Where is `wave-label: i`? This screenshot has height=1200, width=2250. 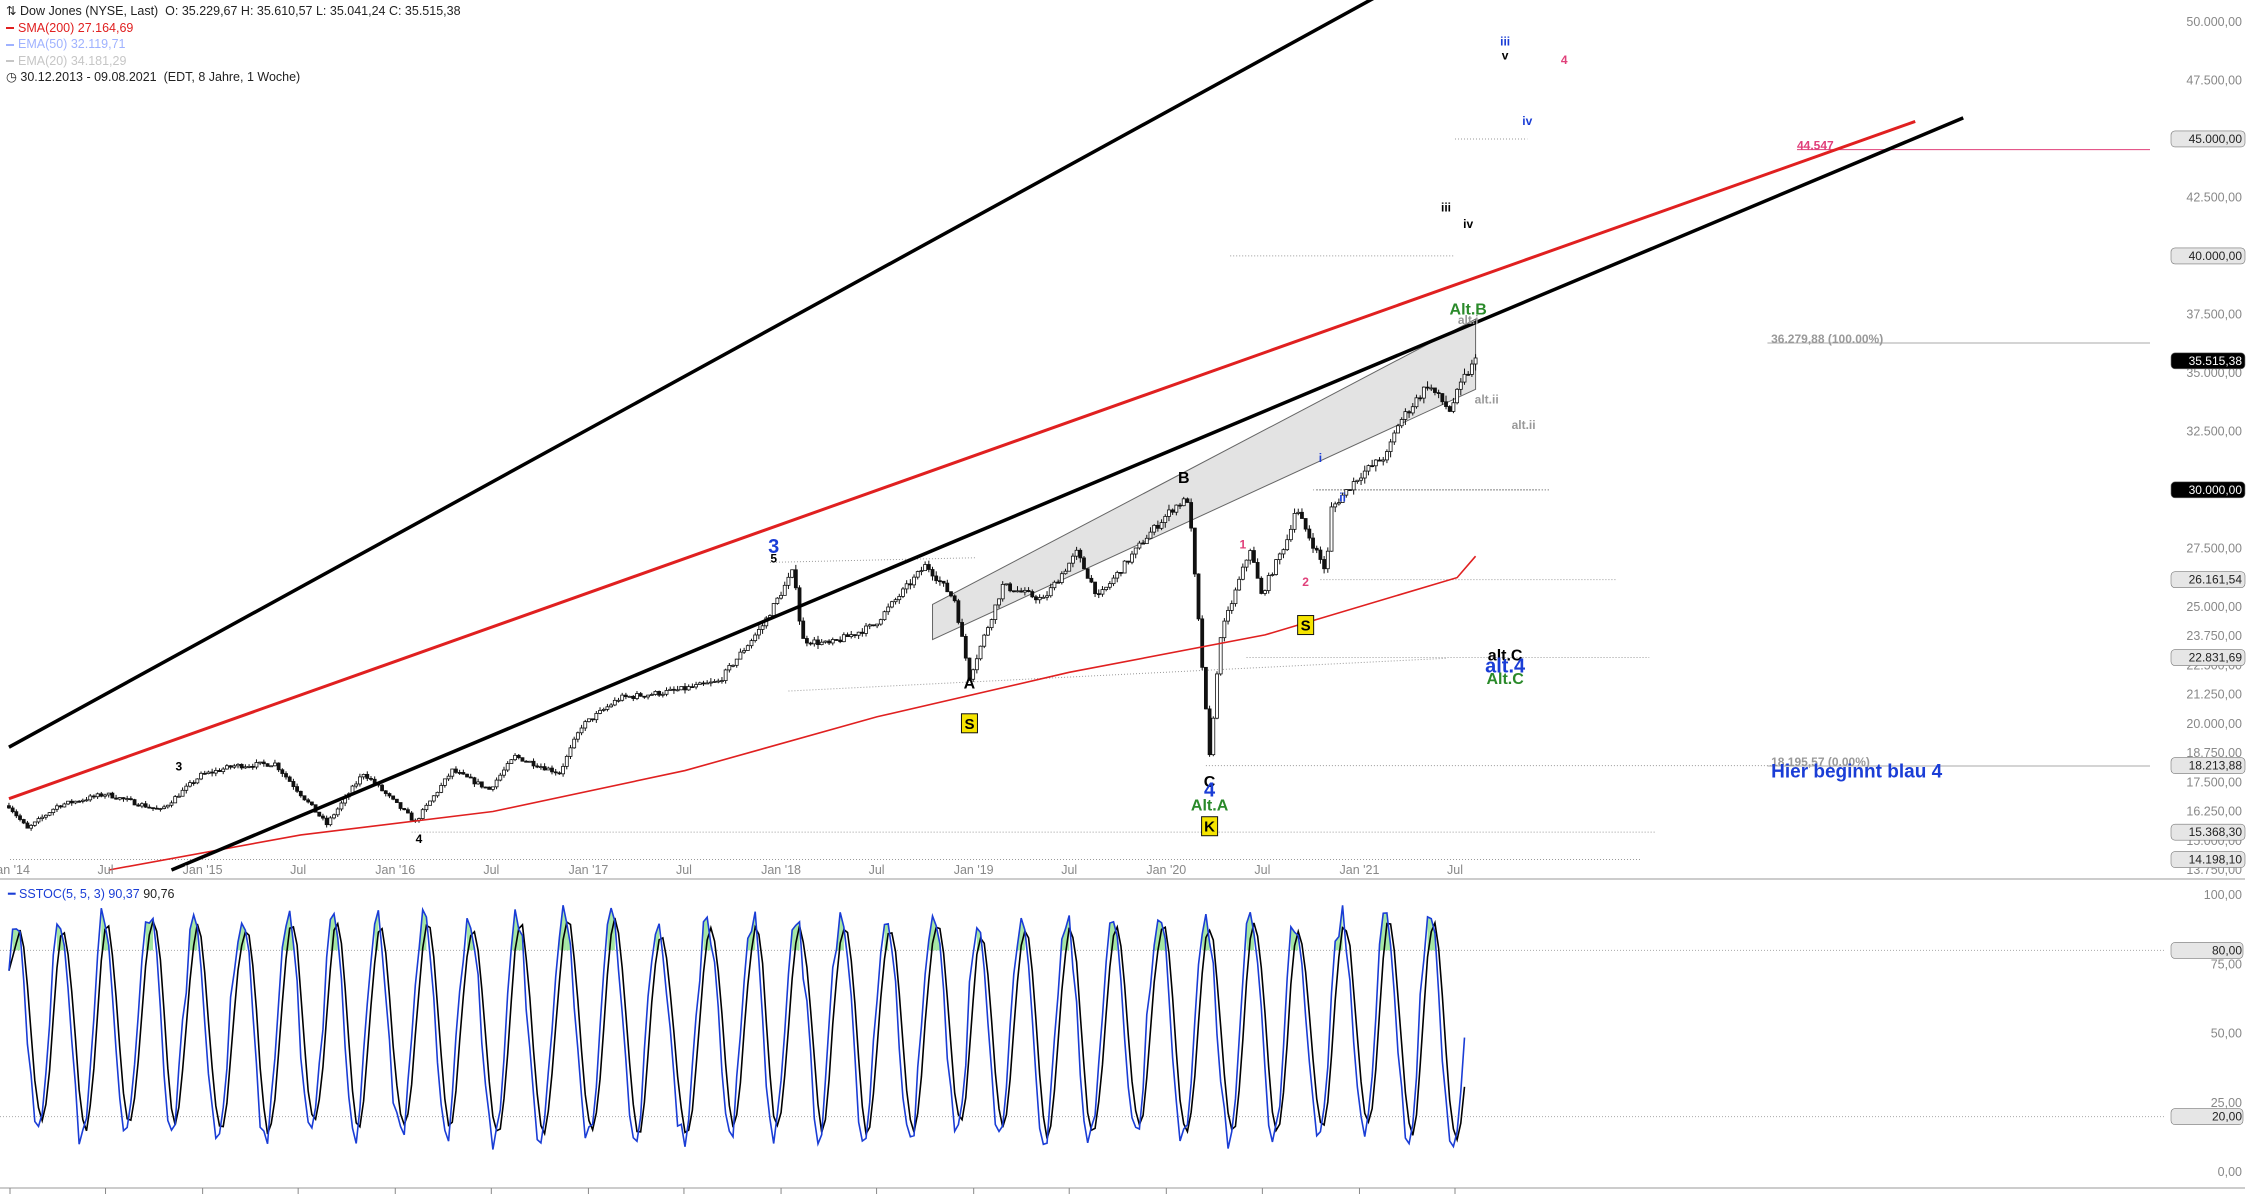
wave-label: i is located at coordinates (1320, 458).